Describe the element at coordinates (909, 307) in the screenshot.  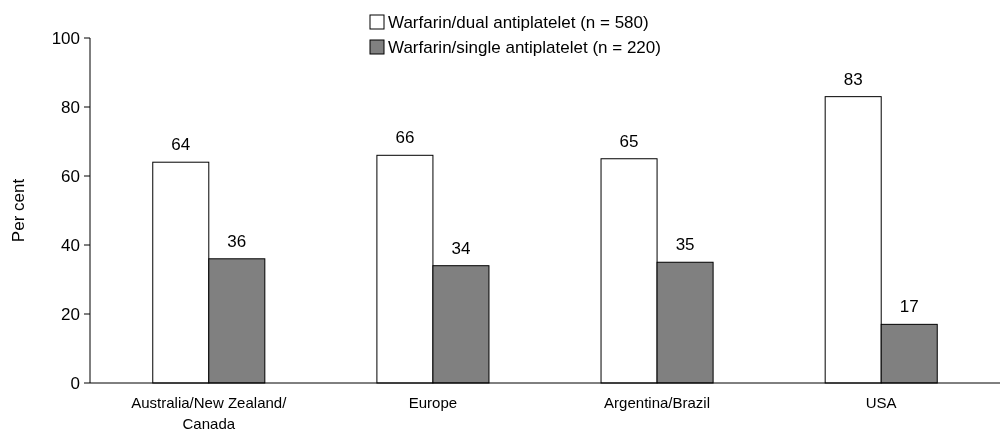
I see `data-label: 17` at that location.